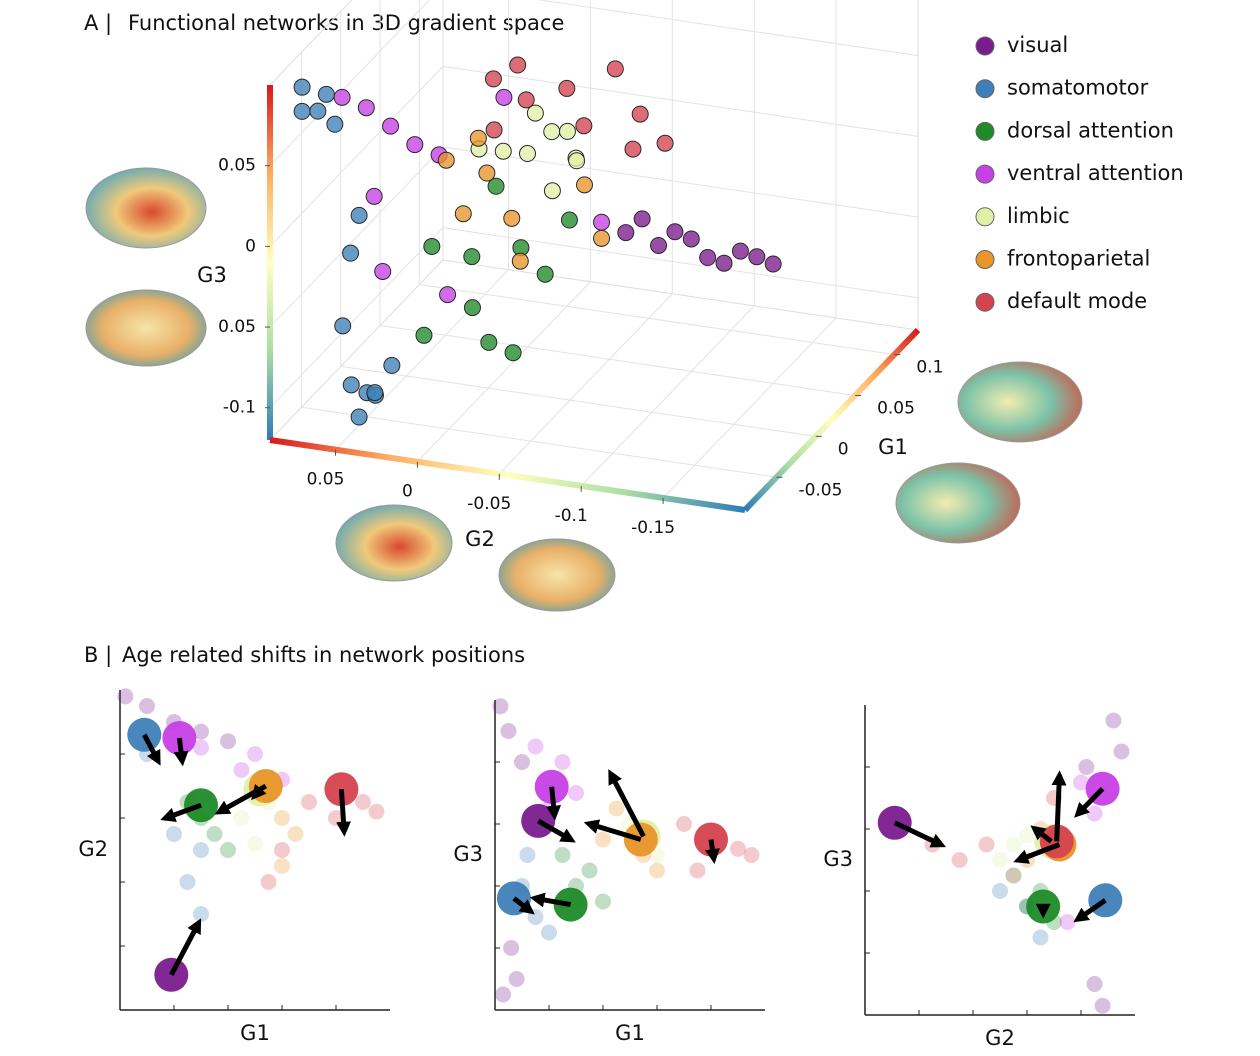  What do you see at coordinates (1090, 130) in the screenshot?
I see `legend-label: dorsal attention` at bounding box center [1090, 130].